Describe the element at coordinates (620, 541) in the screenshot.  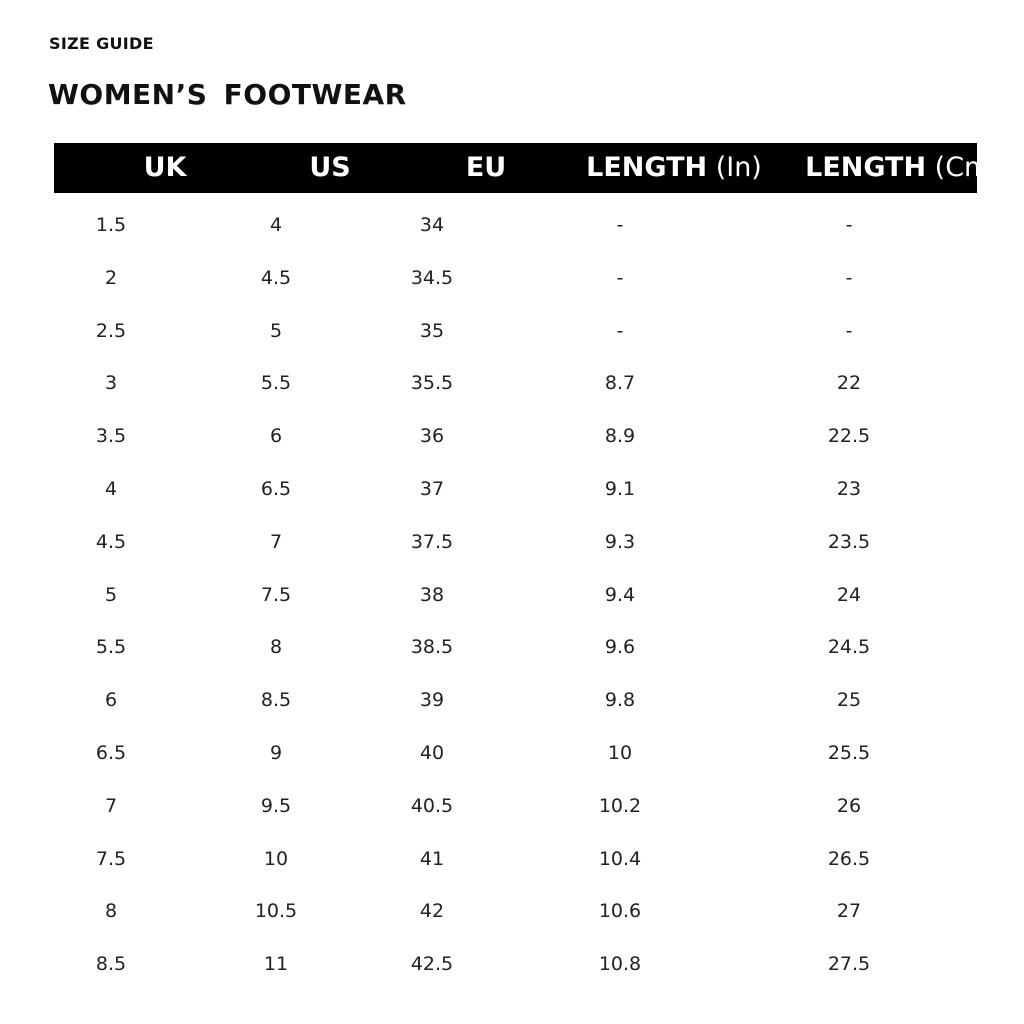
I see `cell-length-in: 9.3` at that location.